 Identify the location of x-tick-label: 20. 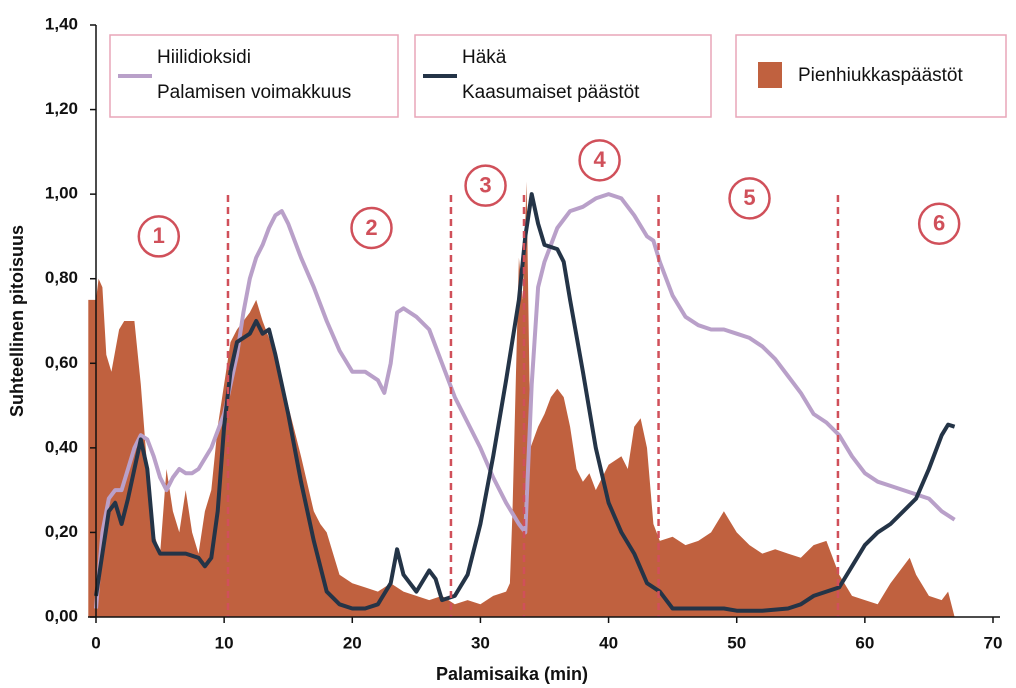
(352, 642).